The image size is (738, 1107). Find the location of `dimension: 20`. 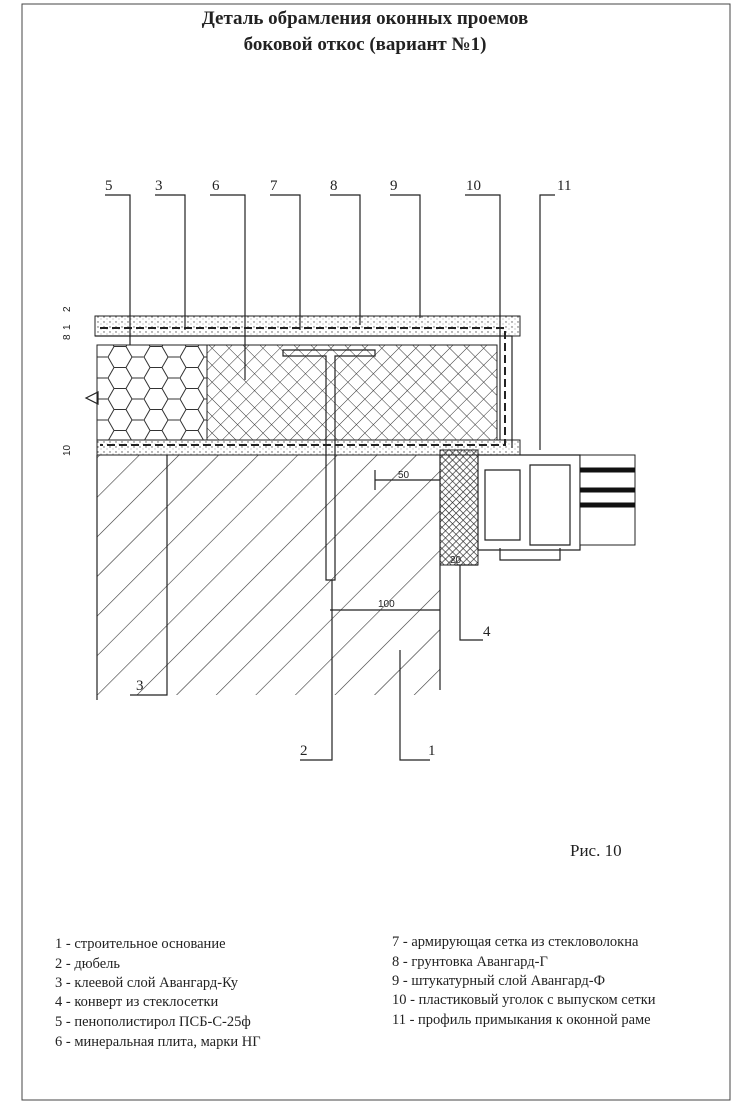

dimension: 20 is located at coordinates (456, 560).